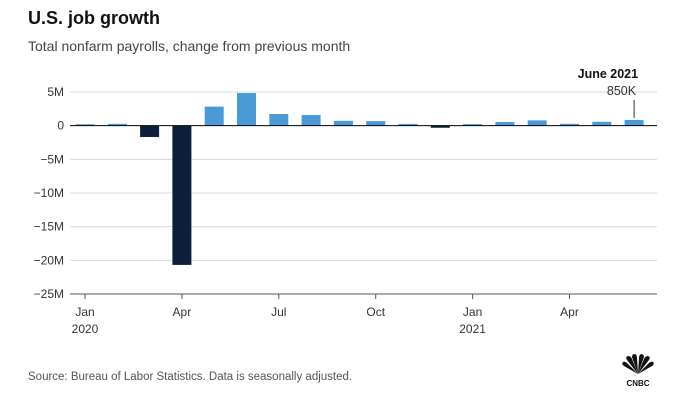 The height and width of the screenshot is (409, 673). What do you see at coordinates (52, 159) in the screenshot?
I see `y-tick-label: −5M` at bounding box center [52, 159].